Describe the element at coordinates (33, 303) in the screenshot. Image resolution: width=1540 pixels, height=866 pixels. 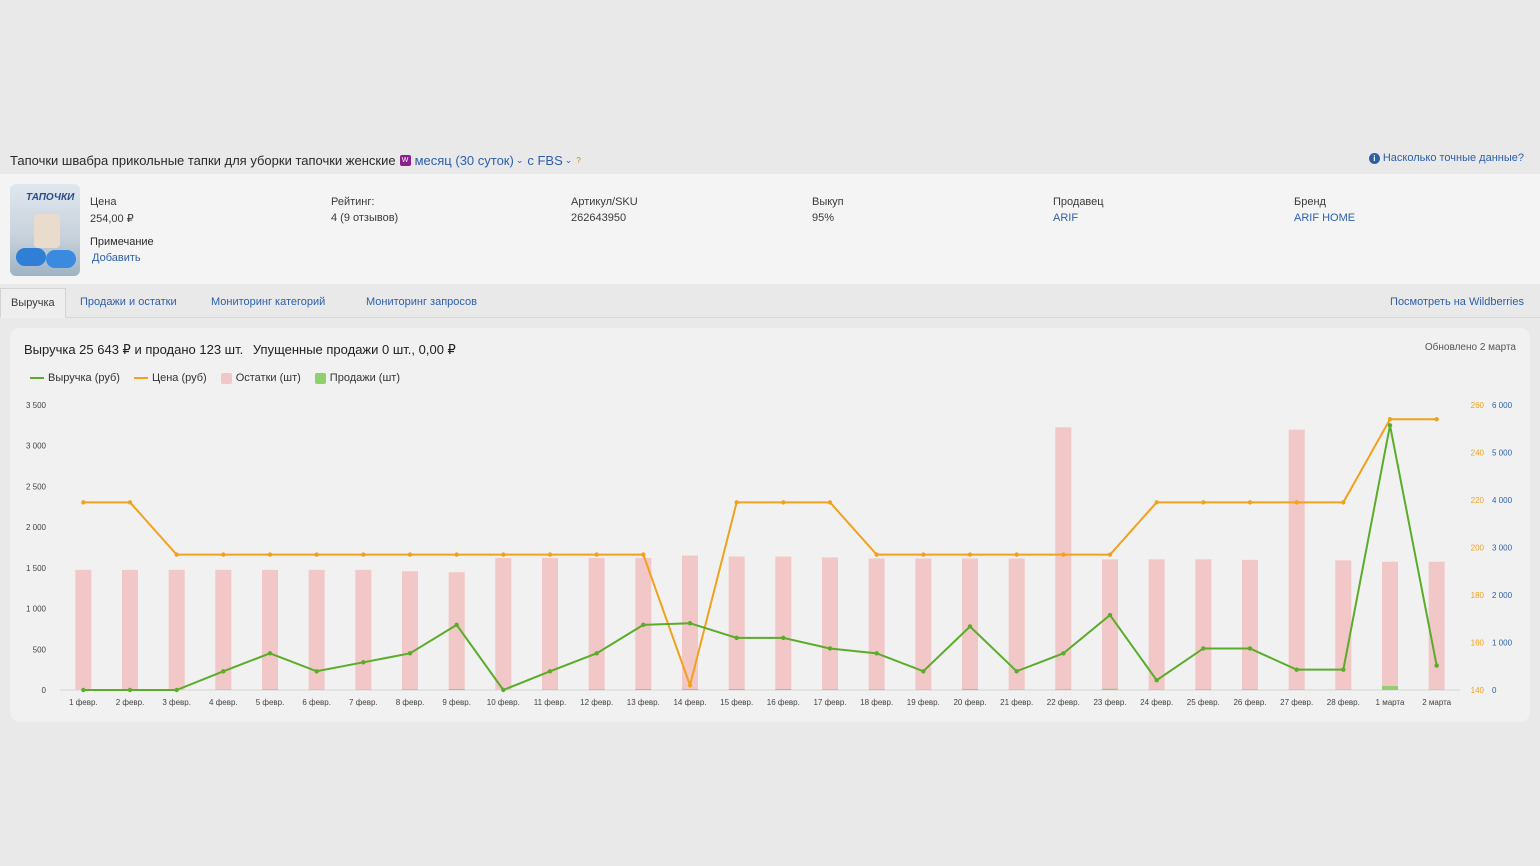
I see `tab-revenue: Выручка` at that location.